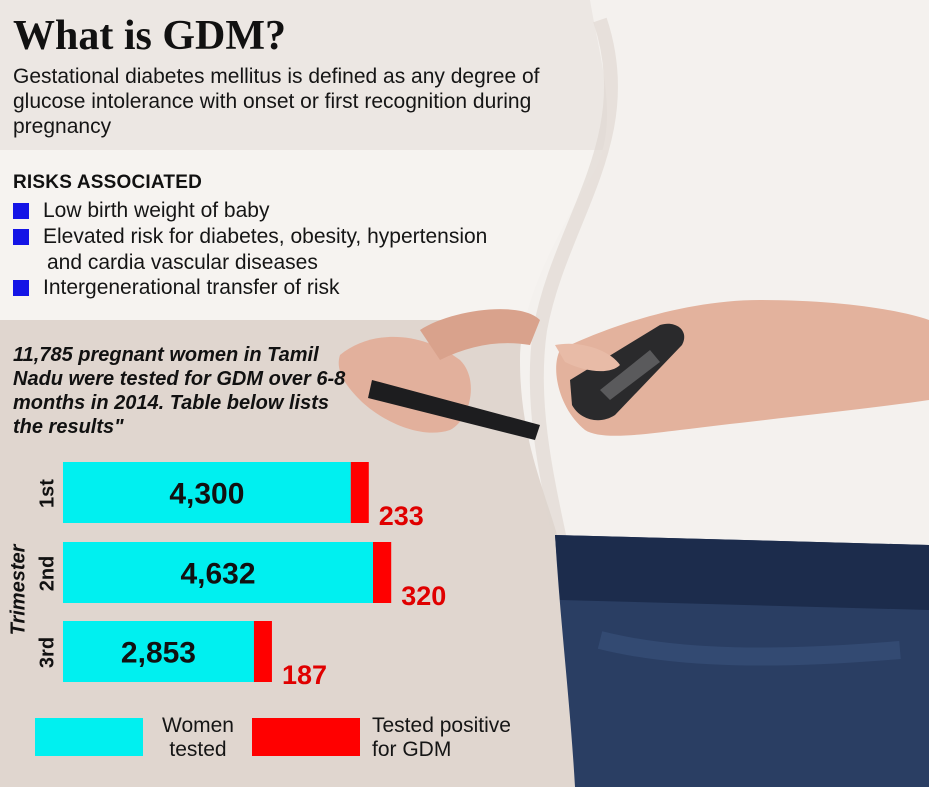 The width and height of the screenshot is (929, 787). What do you see at coordinates (382, 572) in the screenshot?
I see `bar-gdm-positive-2nd` at bounding box center [382, 572].